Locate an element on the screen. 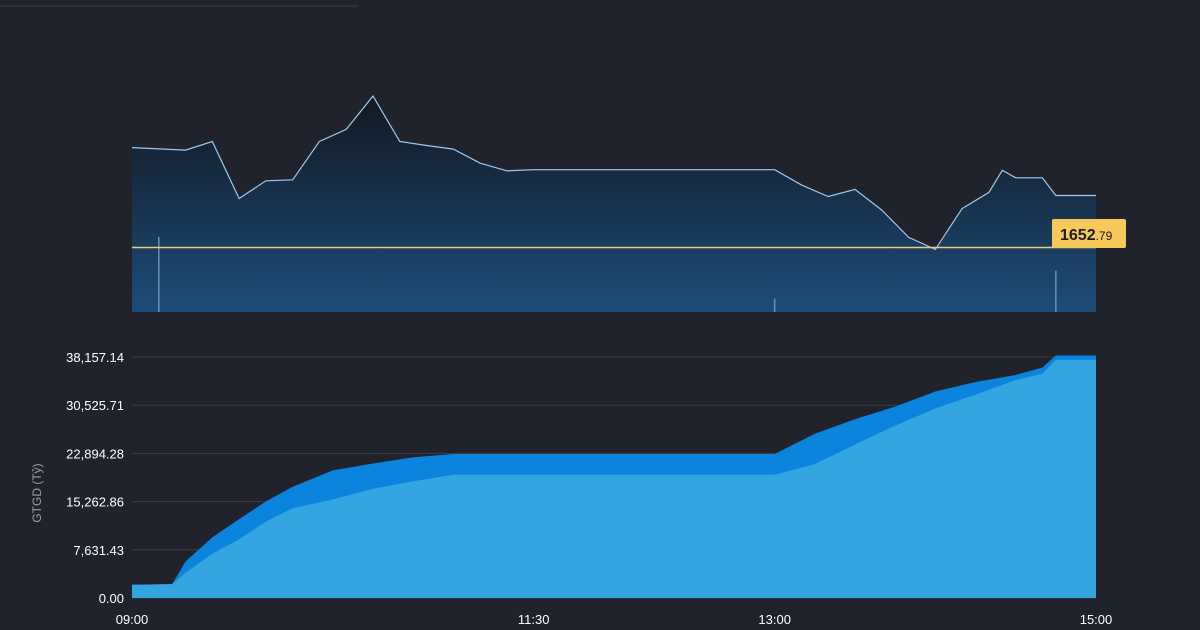 The image size is (1200, 630). volume-bars is located at coordinates (607, 274).